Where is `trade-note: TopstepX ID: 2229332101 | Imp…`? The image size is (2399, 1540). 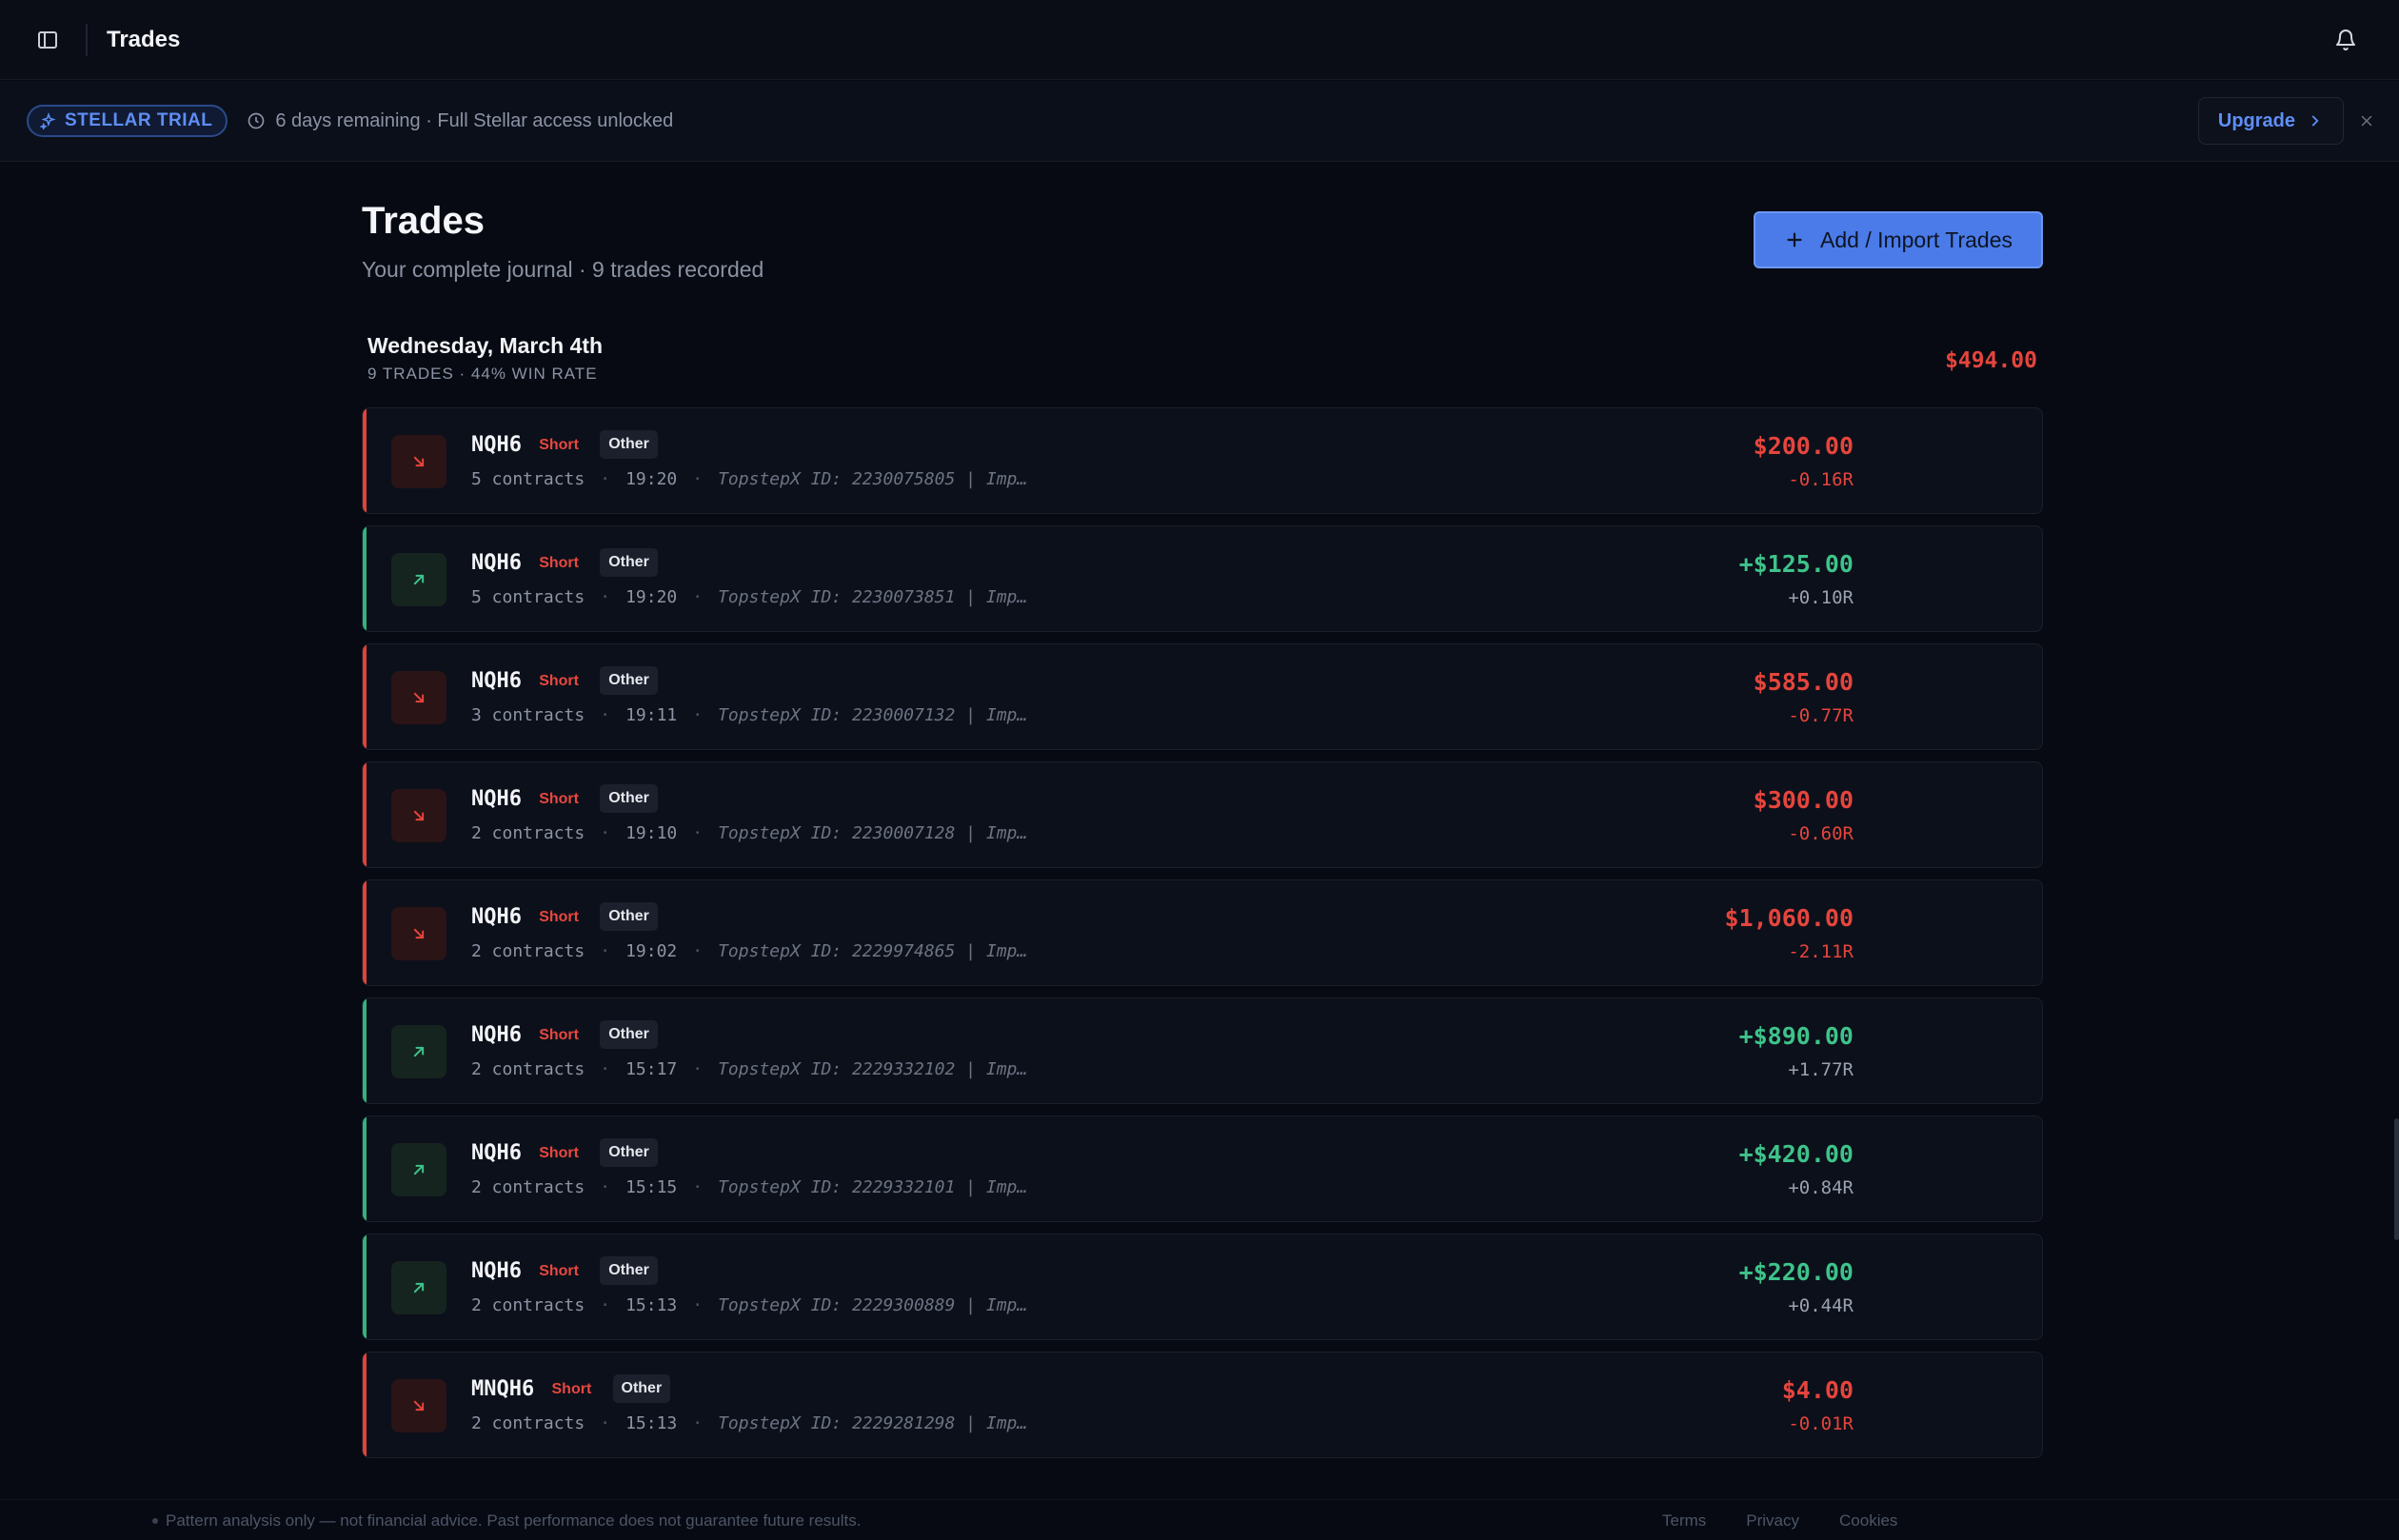
trade-note: TopstepX ID: 2229332101 | Imp… is located at coordinates (873, 1187).